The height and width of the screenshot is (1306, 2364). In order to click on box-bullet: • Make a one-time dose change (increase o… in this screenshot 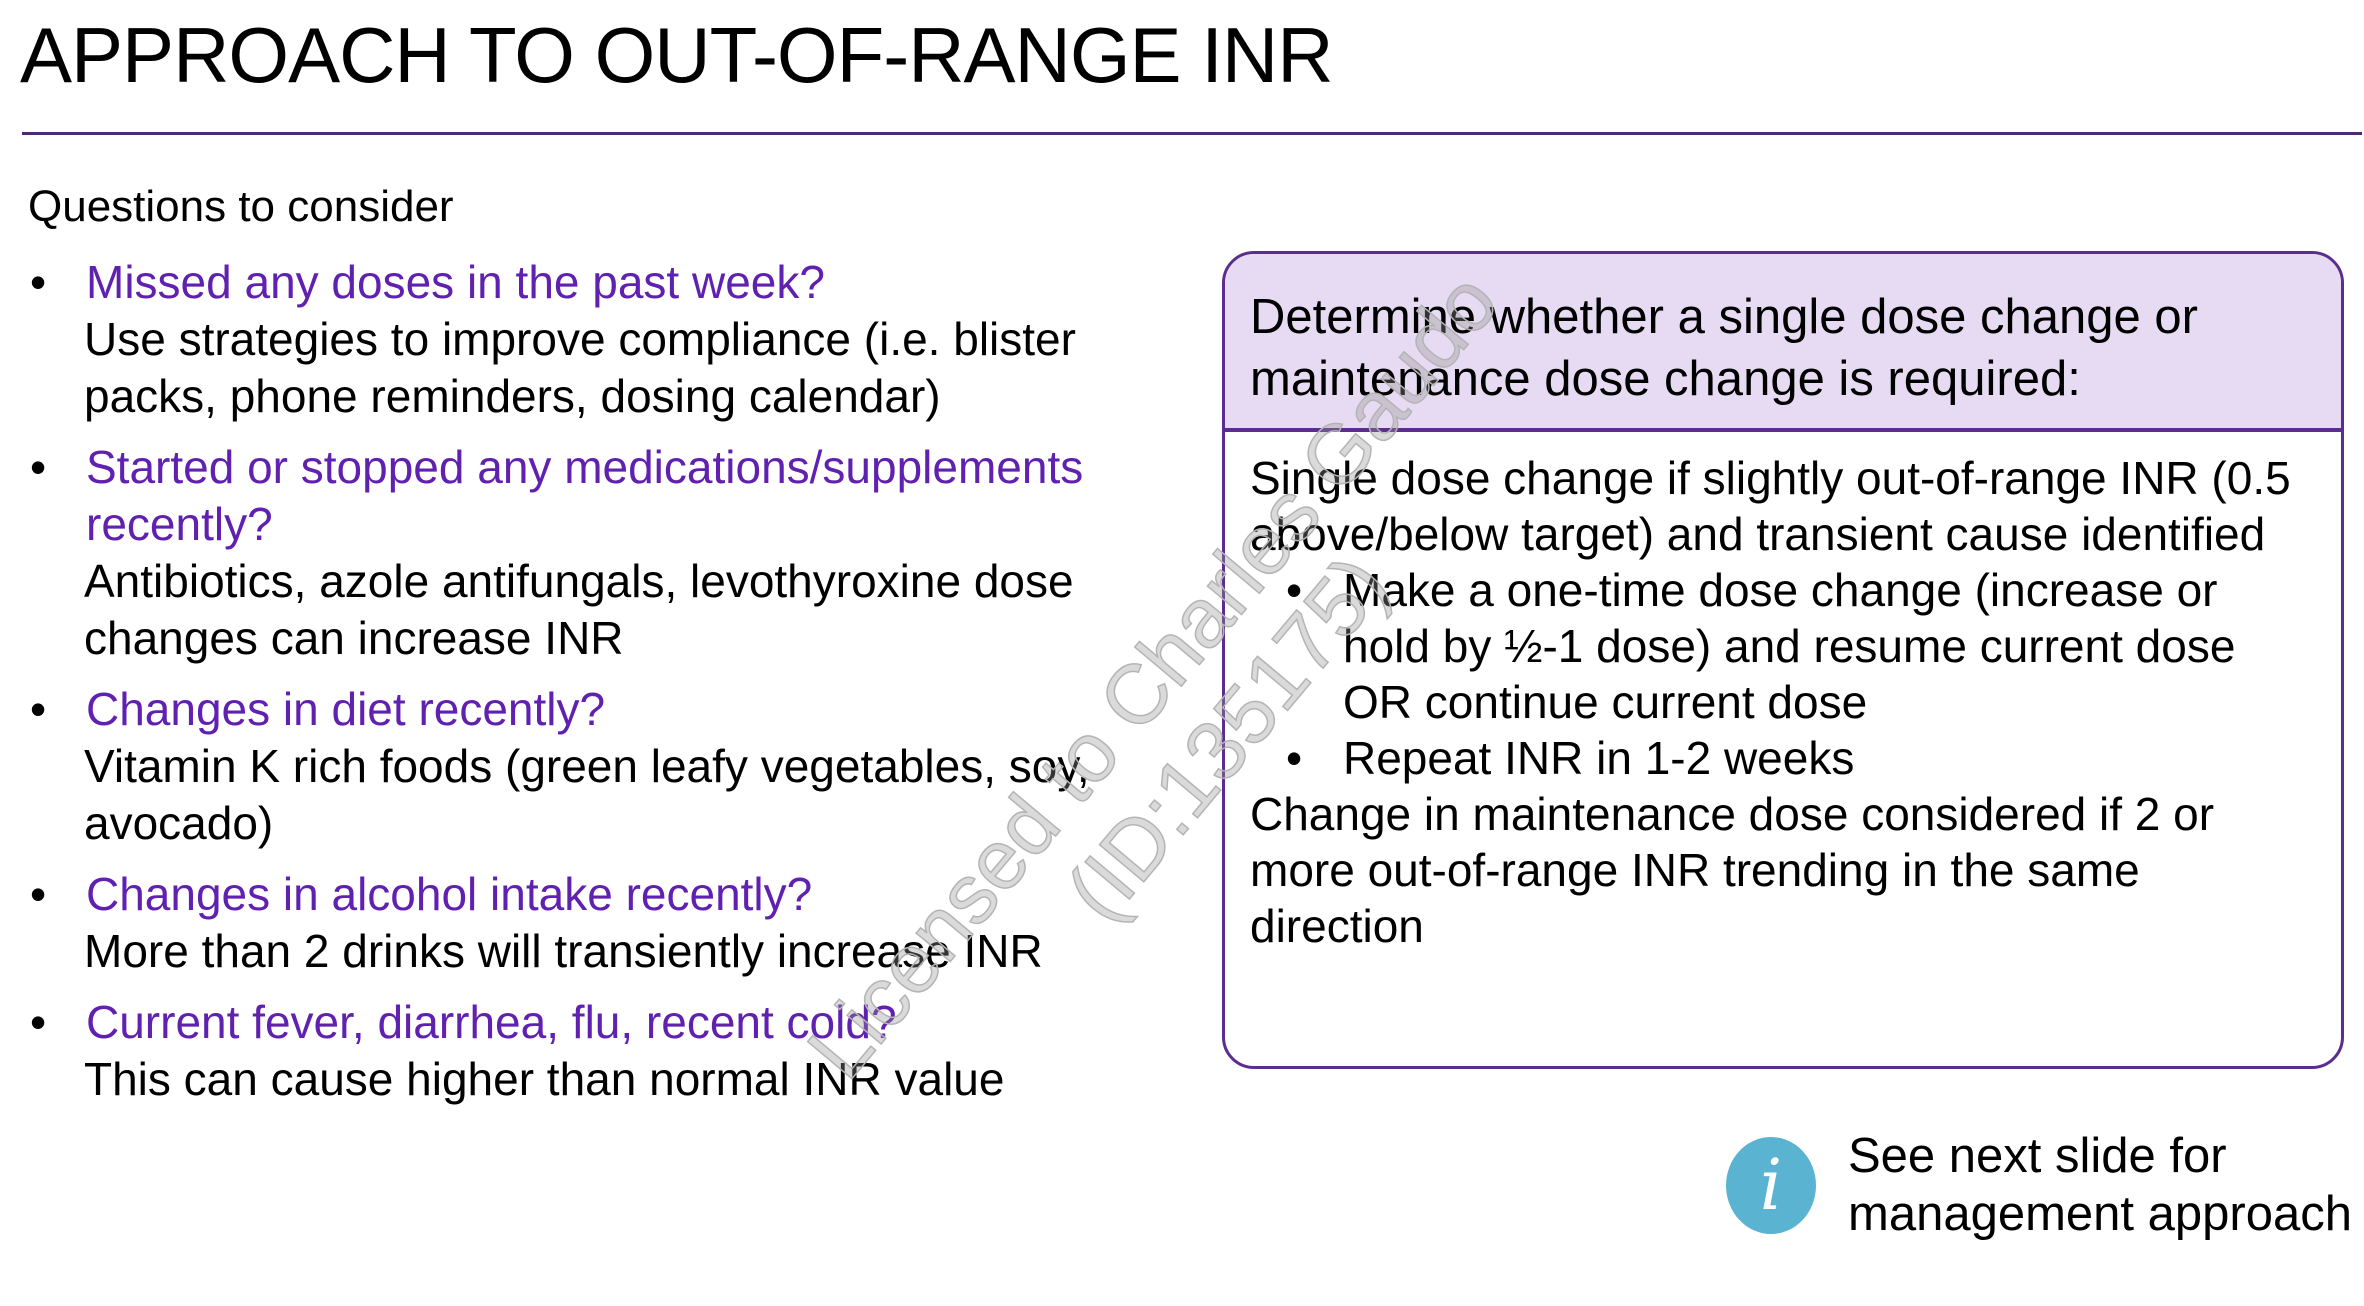, I will do `click(1783, 646)`.